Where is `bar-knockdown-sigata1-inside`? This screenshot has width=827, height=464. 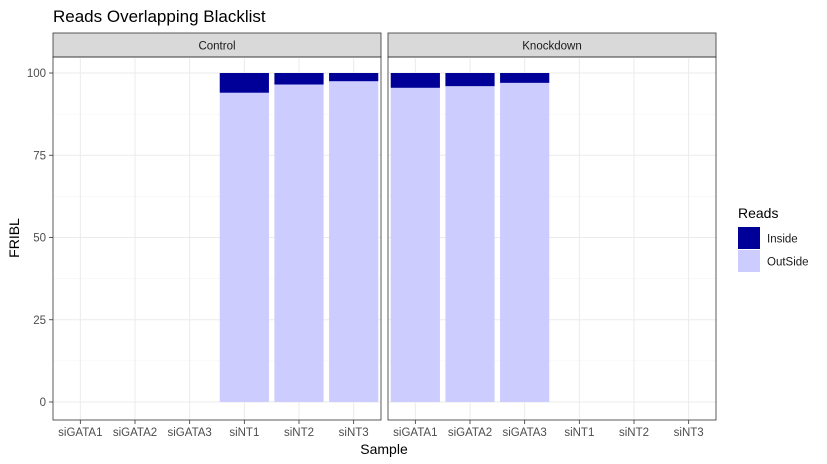 bar-knockdown-sigata1-inside is located at coordinates (415, 80).